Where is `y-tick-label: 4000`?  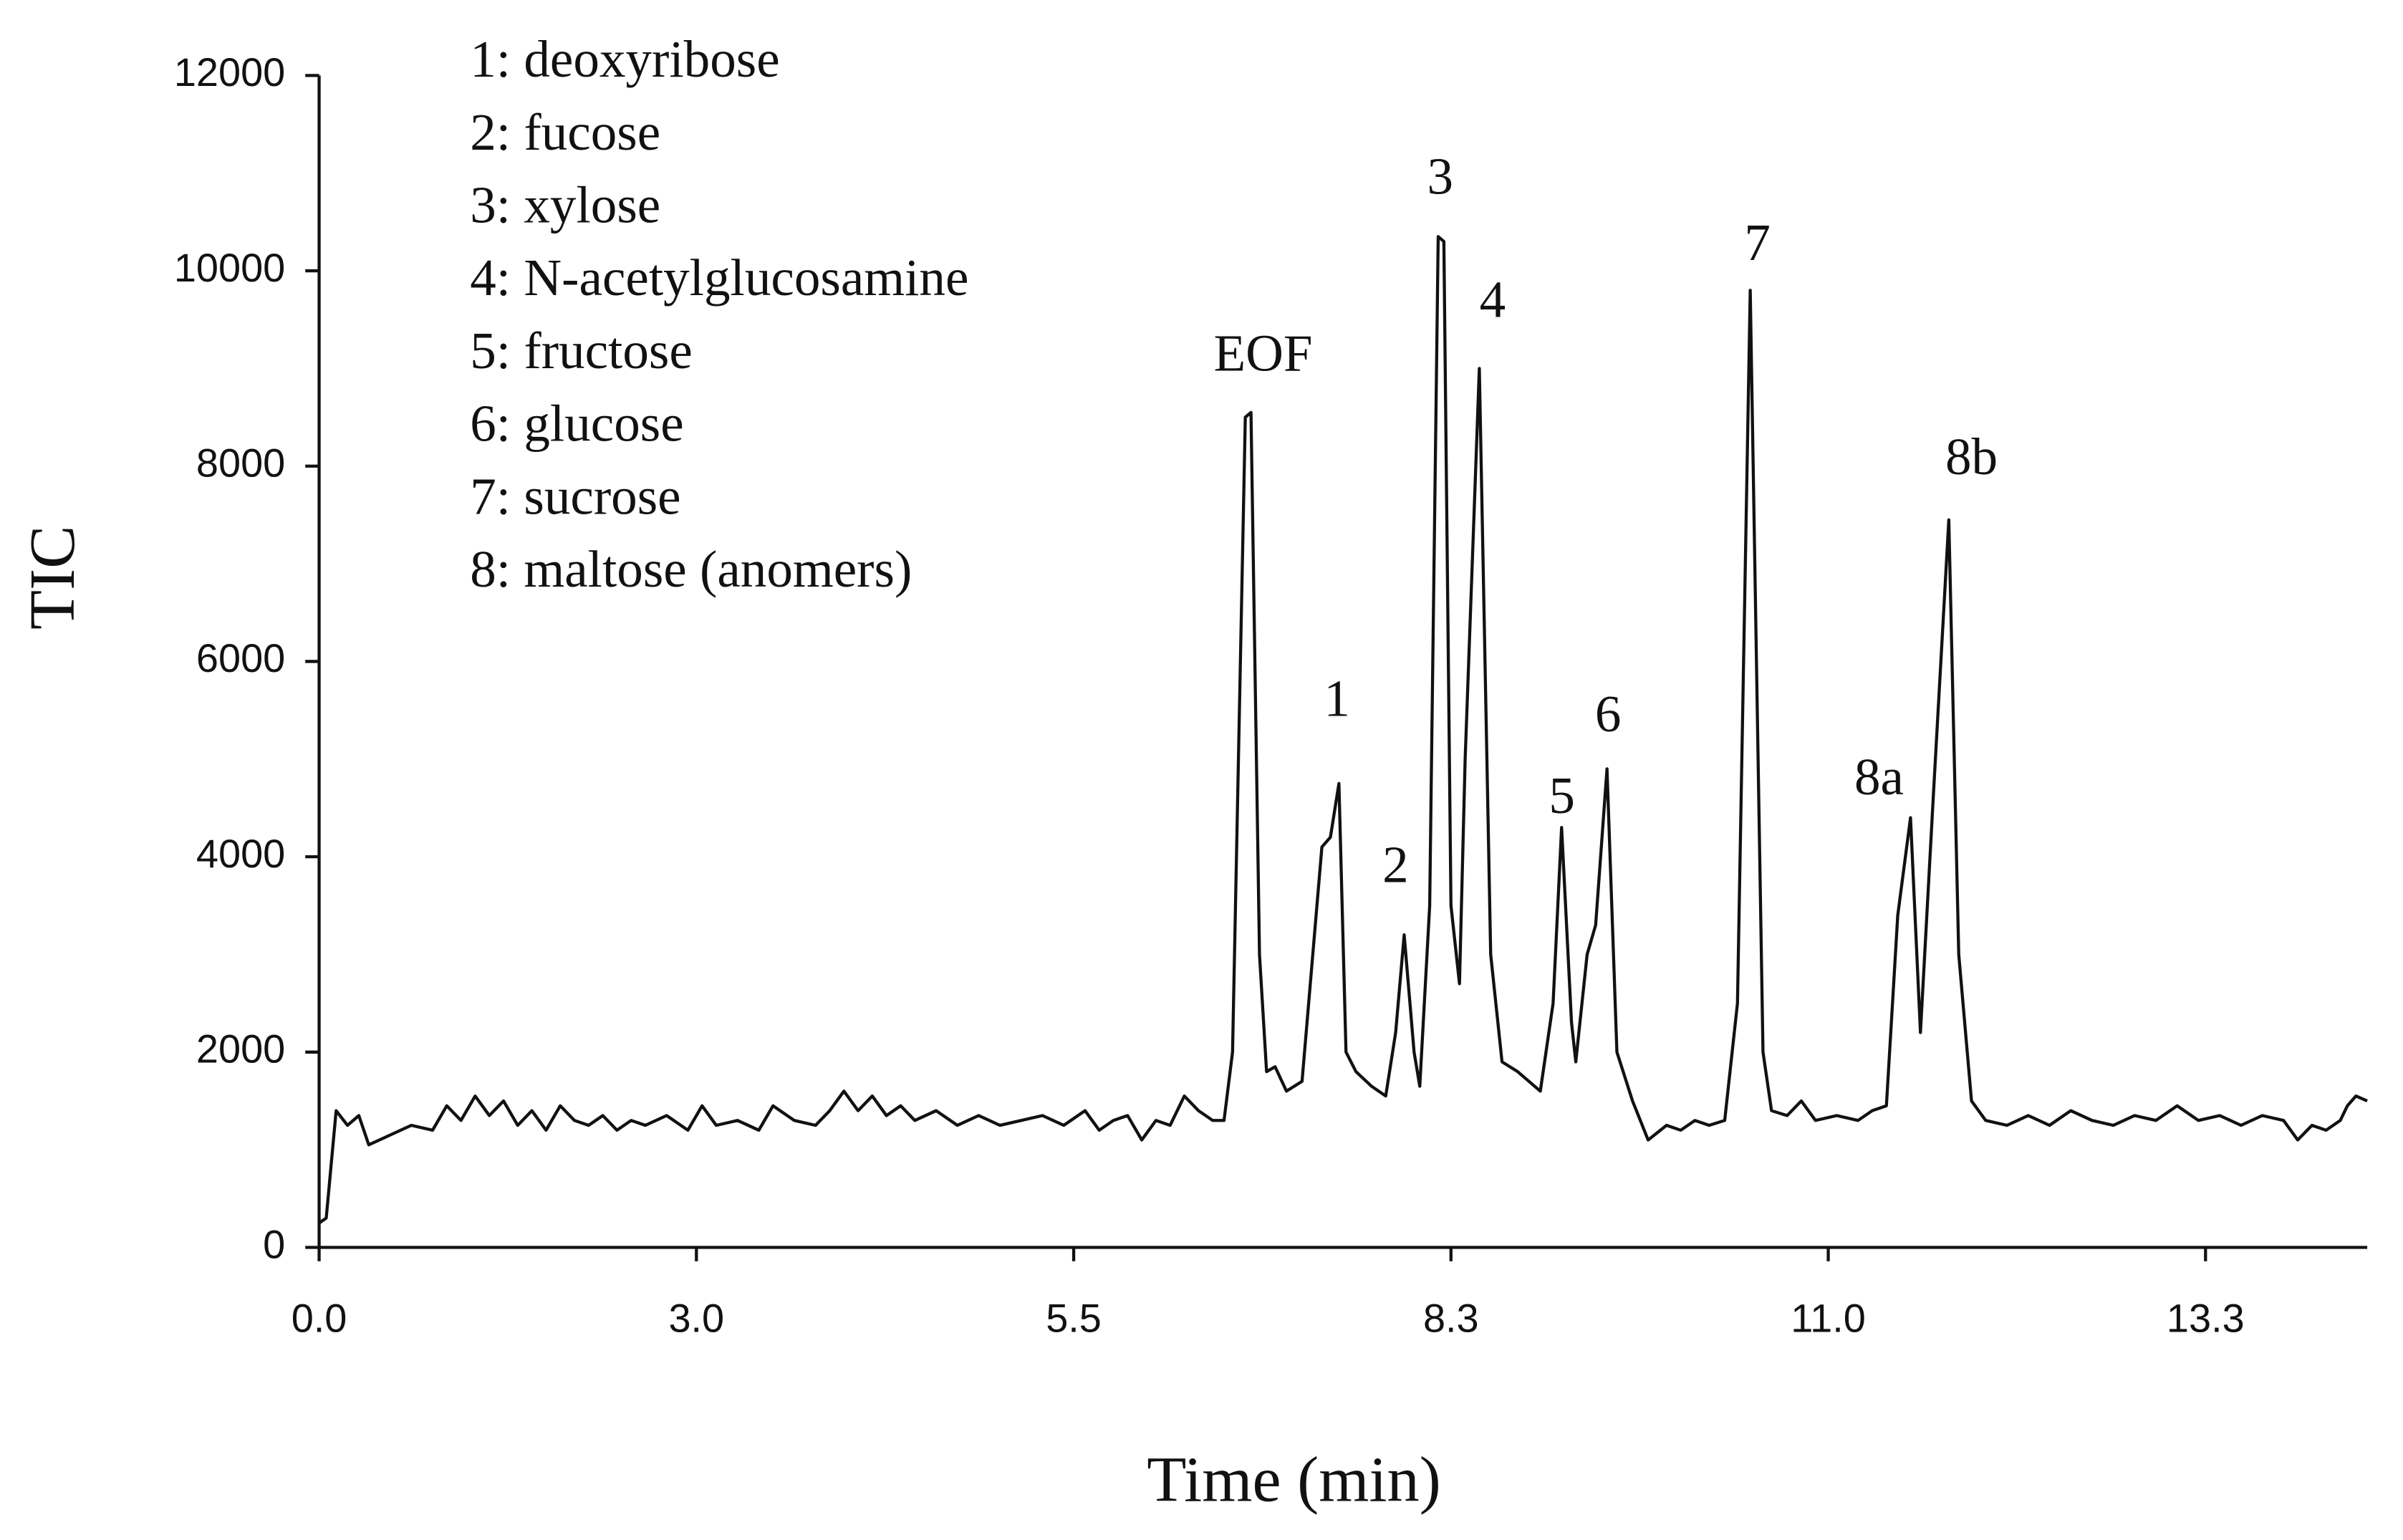 y-tick-label: 4000 is located at coordinates (240, 853).